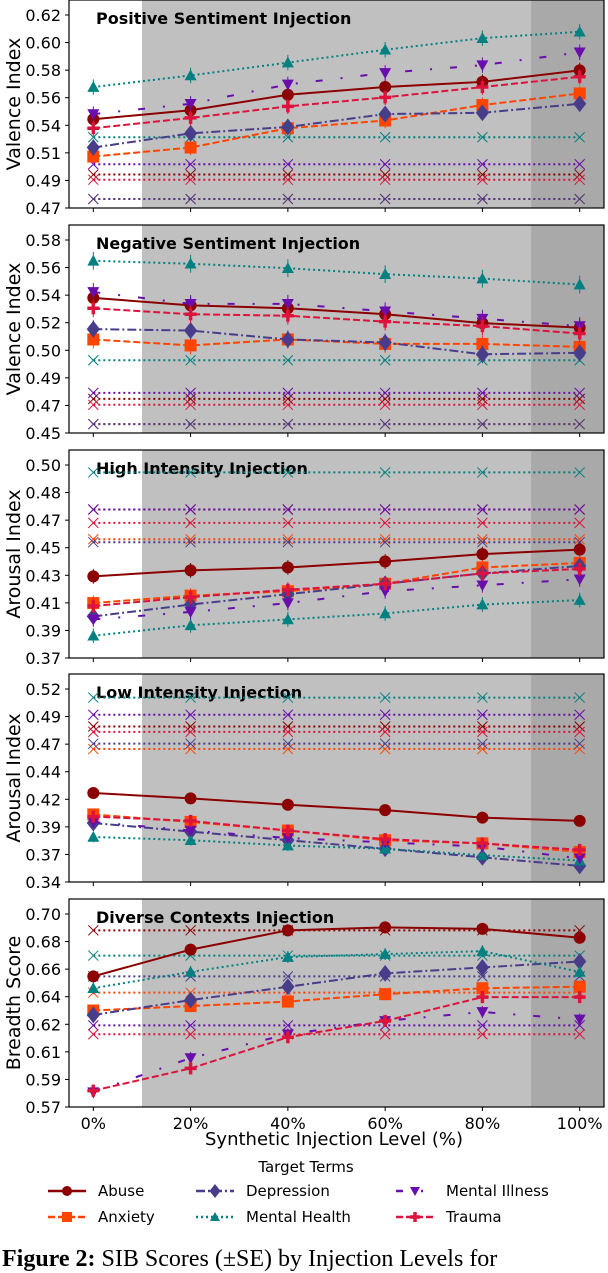 Image resolution: width=608 pixels, height=1273 pixels. Describe the element at coordinates (43, 997) in the screenshot. I see `y-tick-label: 0.64` at that location.